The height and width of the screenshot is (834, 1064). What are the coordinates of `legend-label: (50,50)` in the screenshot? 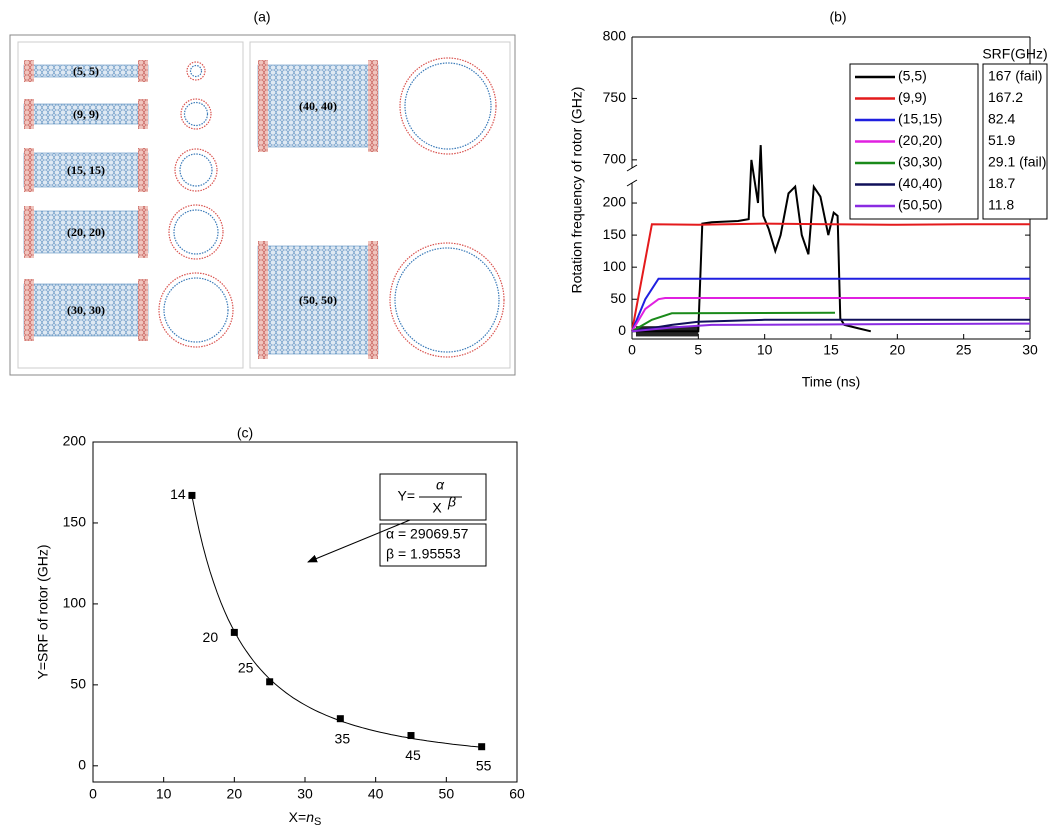 It's located at (920, 205).